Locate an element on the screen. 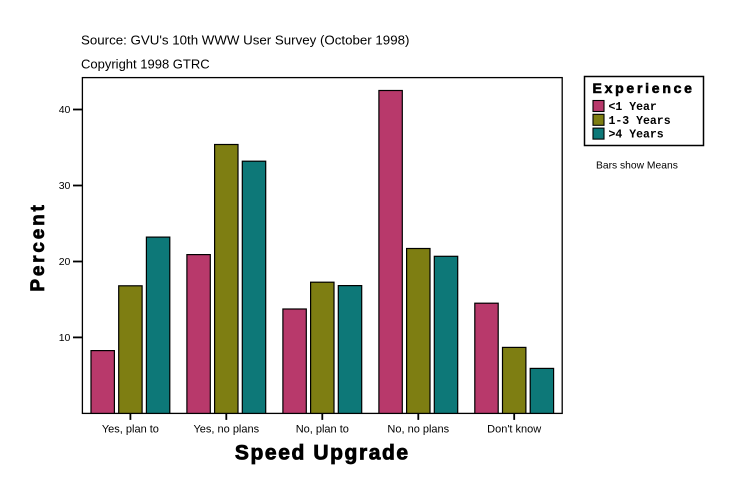  svg-text: Speed Upgrade is located at coordinates (322, 452).